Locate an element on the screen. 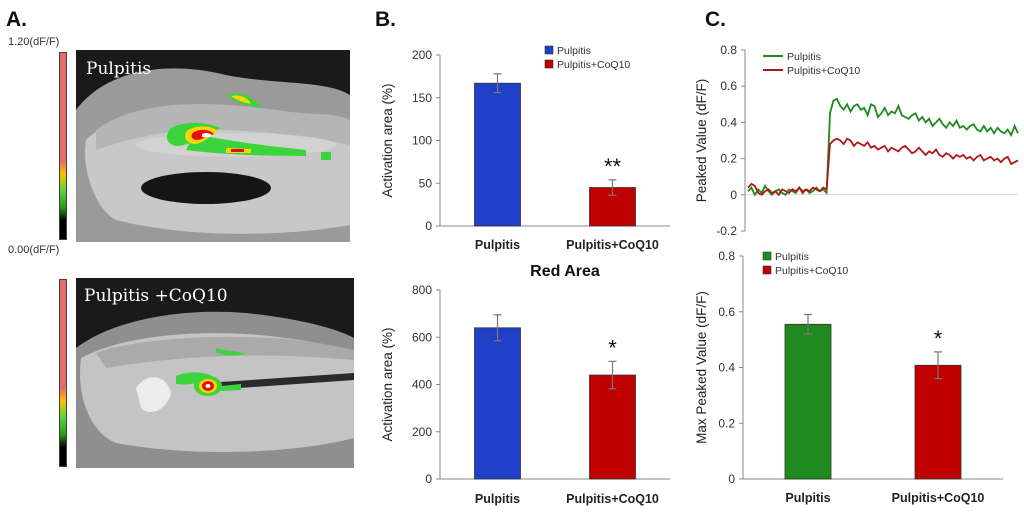 Image resolution: width=1024 pixels, height=512 pixels. y-axis-label: Peaked Value (dF/F) is located at coordinates (701, 141).